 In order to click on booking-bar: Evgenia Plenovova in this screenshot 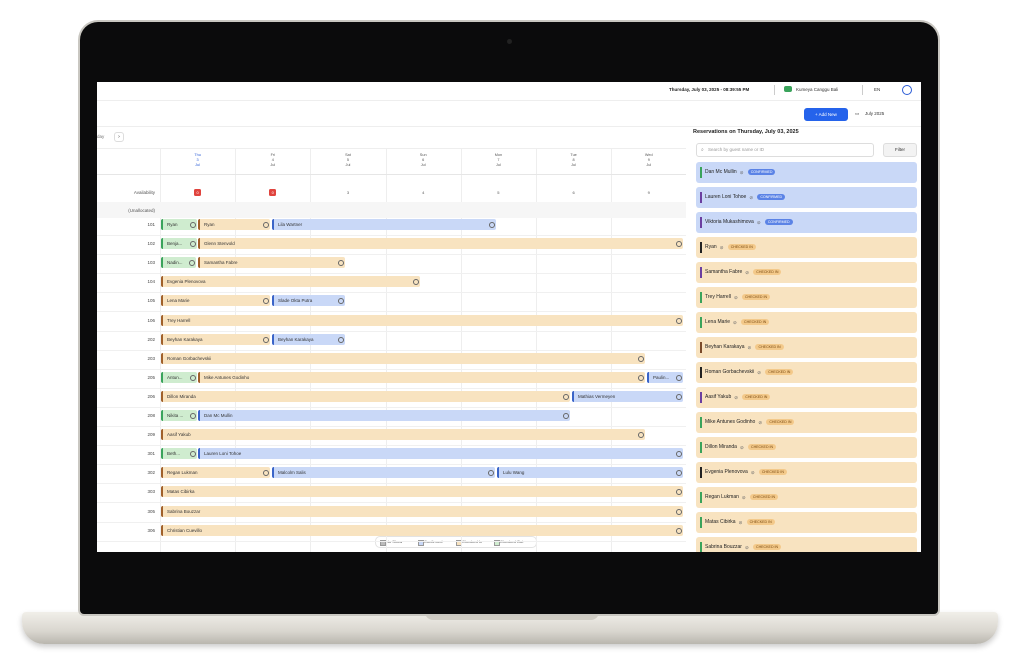, I will do `click(290, 282)`.